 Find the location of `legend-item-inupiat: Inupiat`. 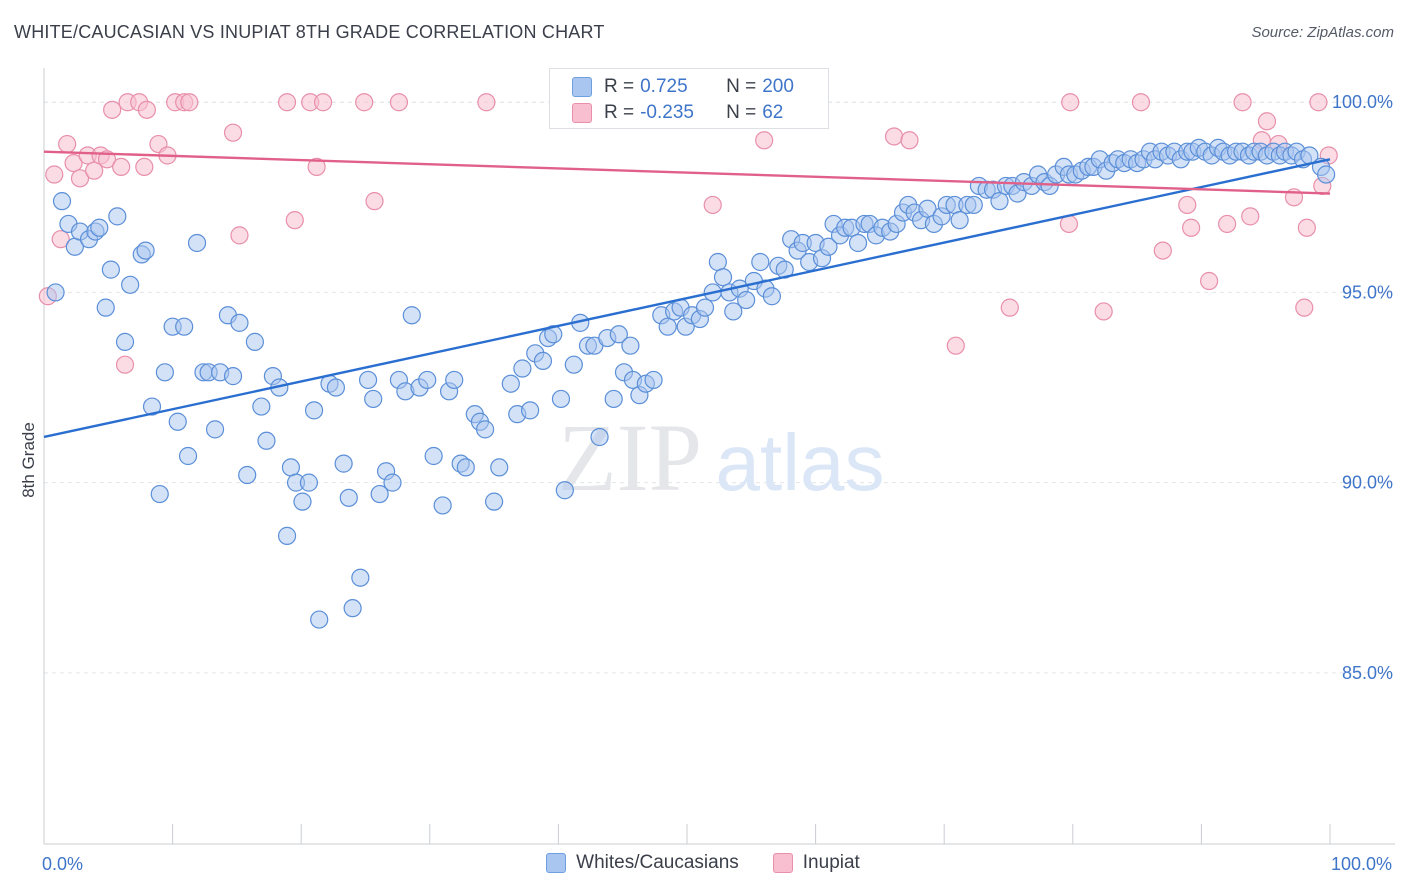

legend-item-inupiat: Inupiat is located at coordinates (816, 863).